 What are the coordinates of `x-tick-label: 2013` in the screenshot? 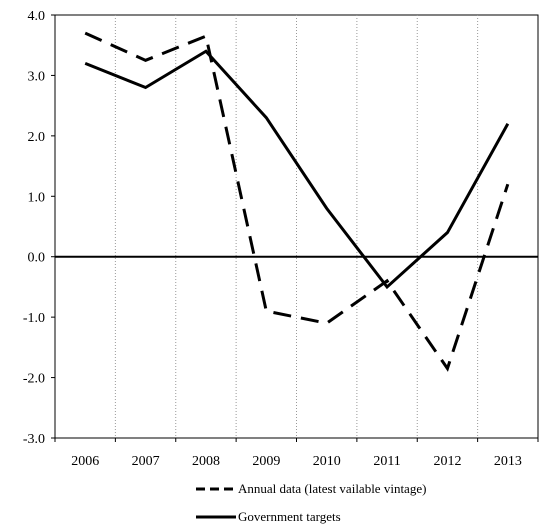 It's located at (508, 461).